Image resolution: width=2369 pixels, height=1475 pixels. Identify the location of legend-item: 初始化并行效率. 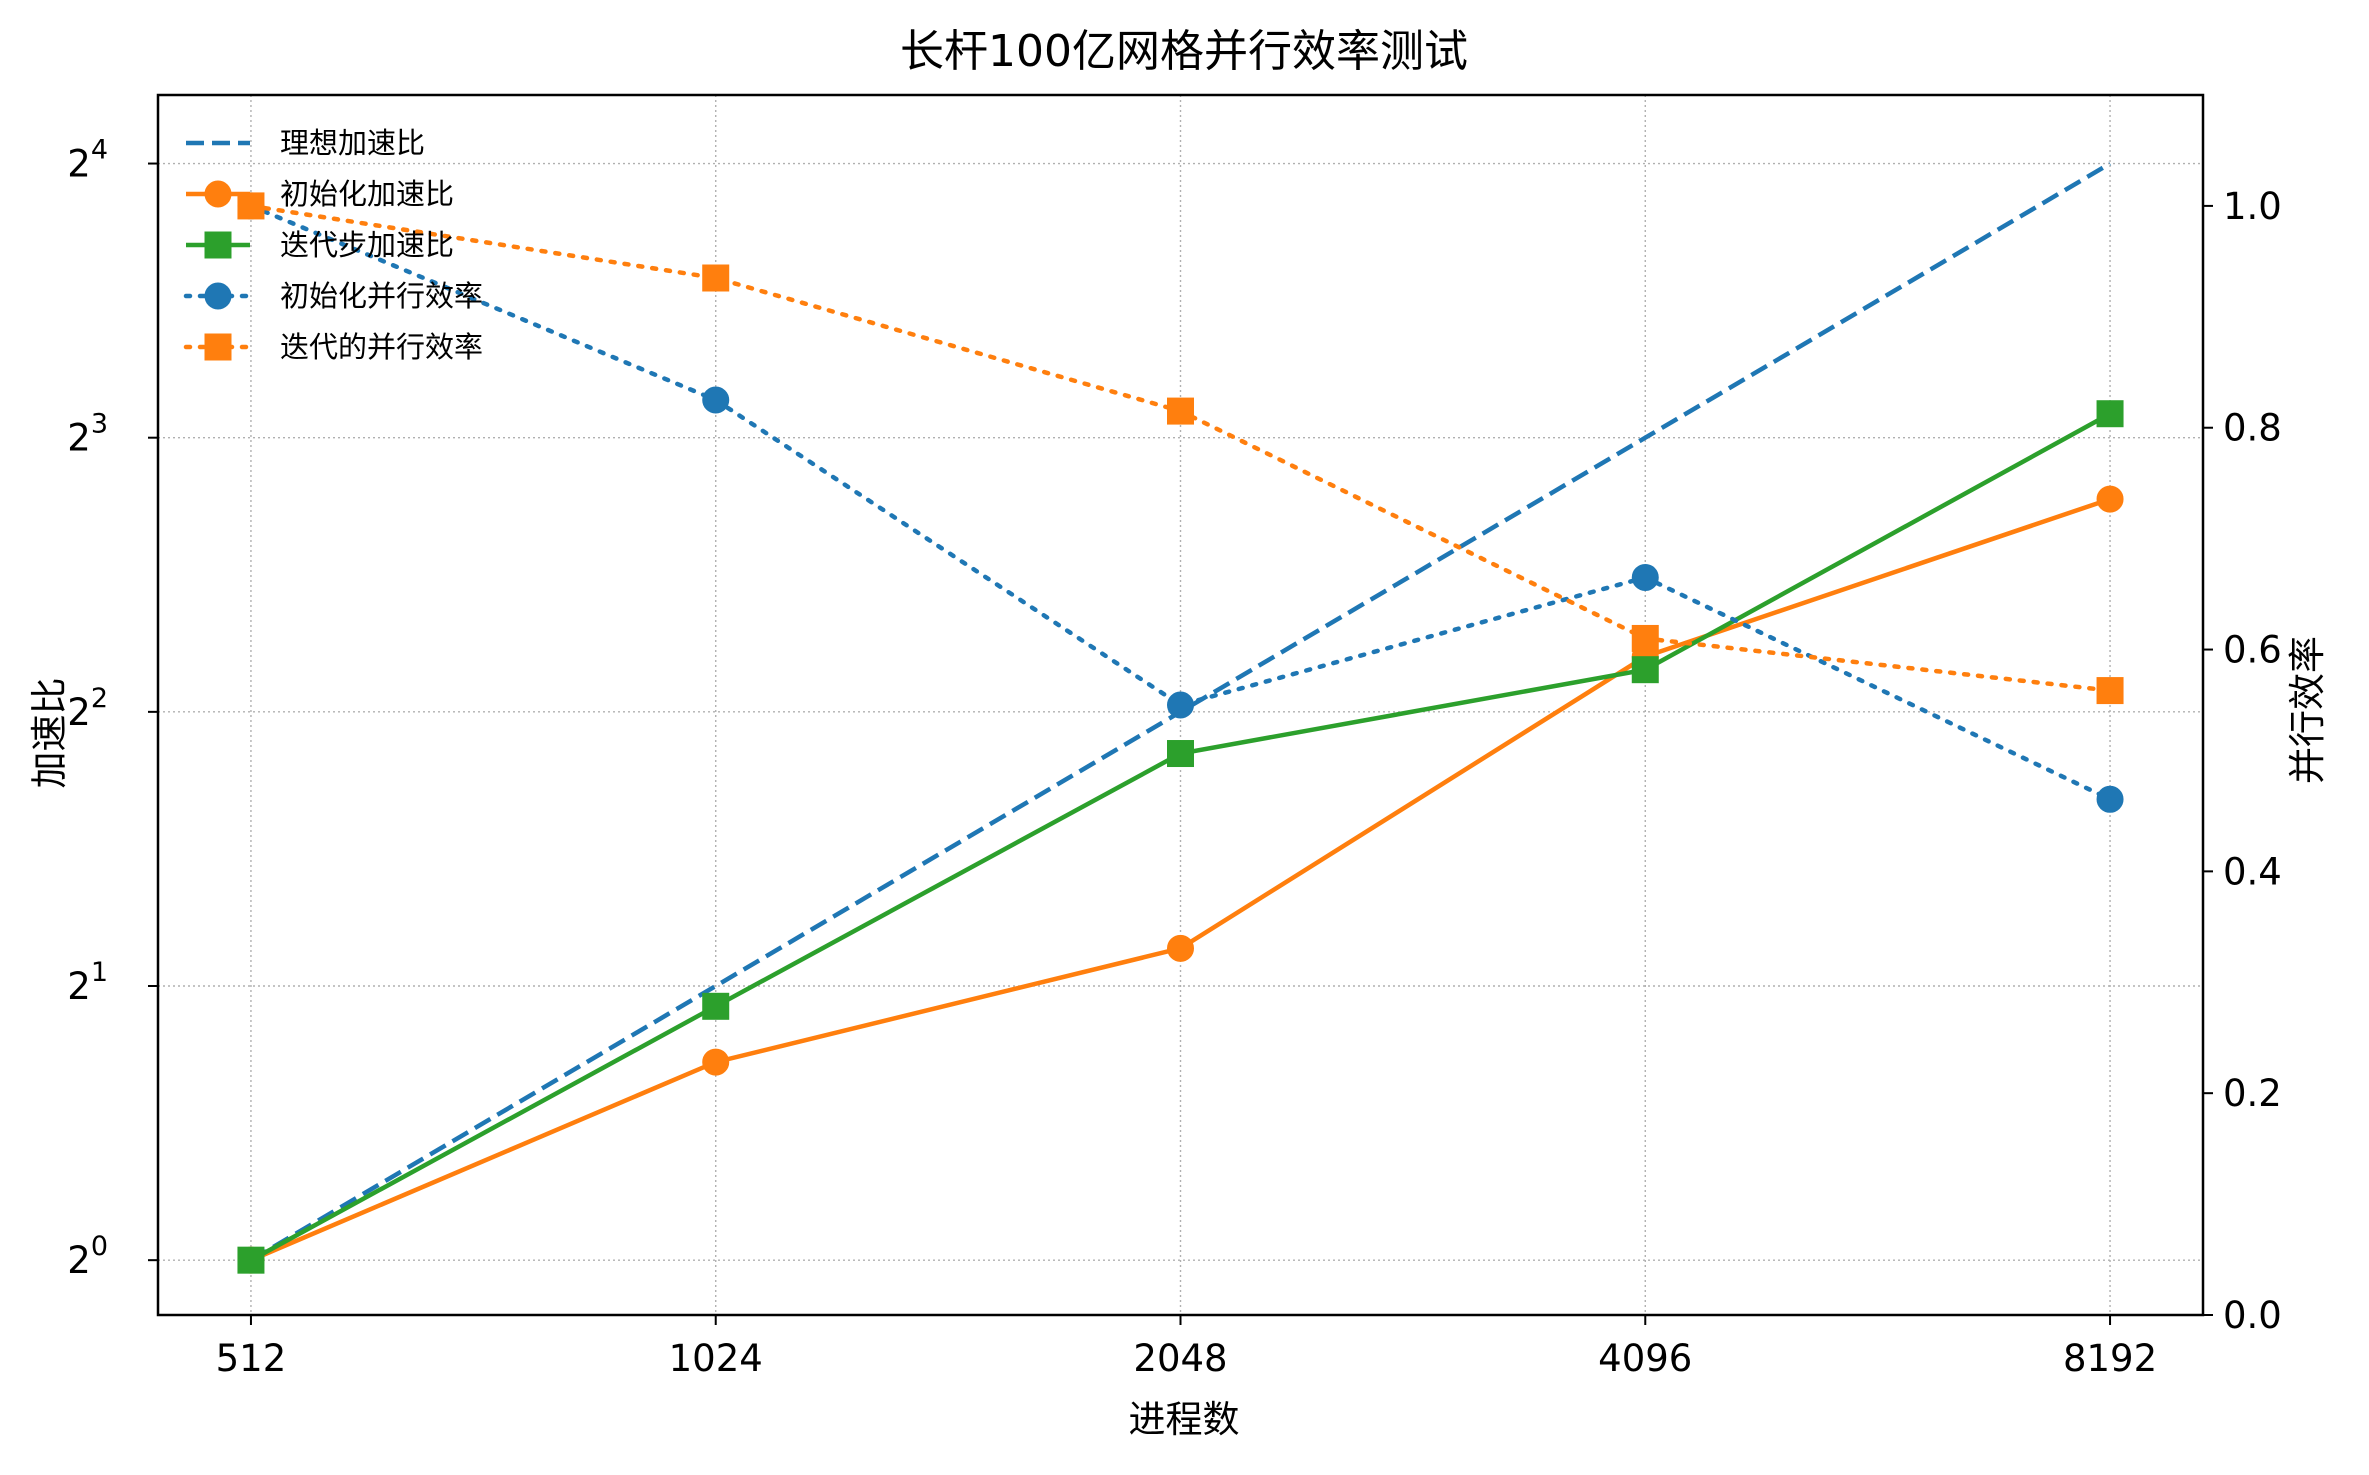
(333, 296).